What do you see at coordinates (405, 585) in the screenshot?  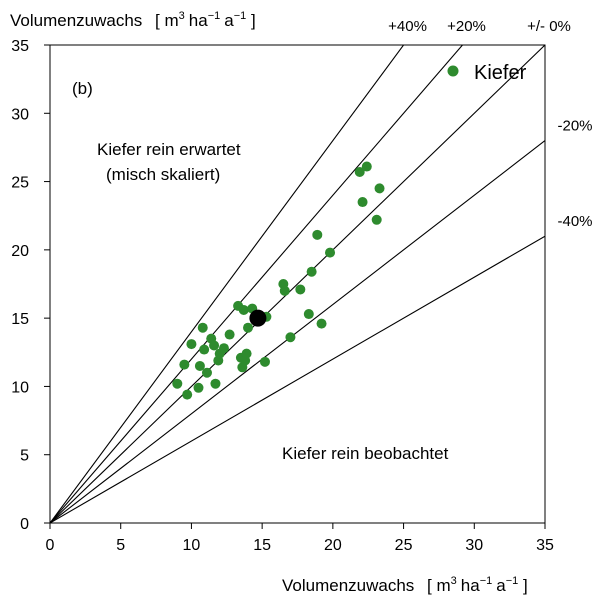 I see `x-axis-title: Volumenzuwachs [ m3 ha−1 a−1 ]` at bounding box center [405, 585].